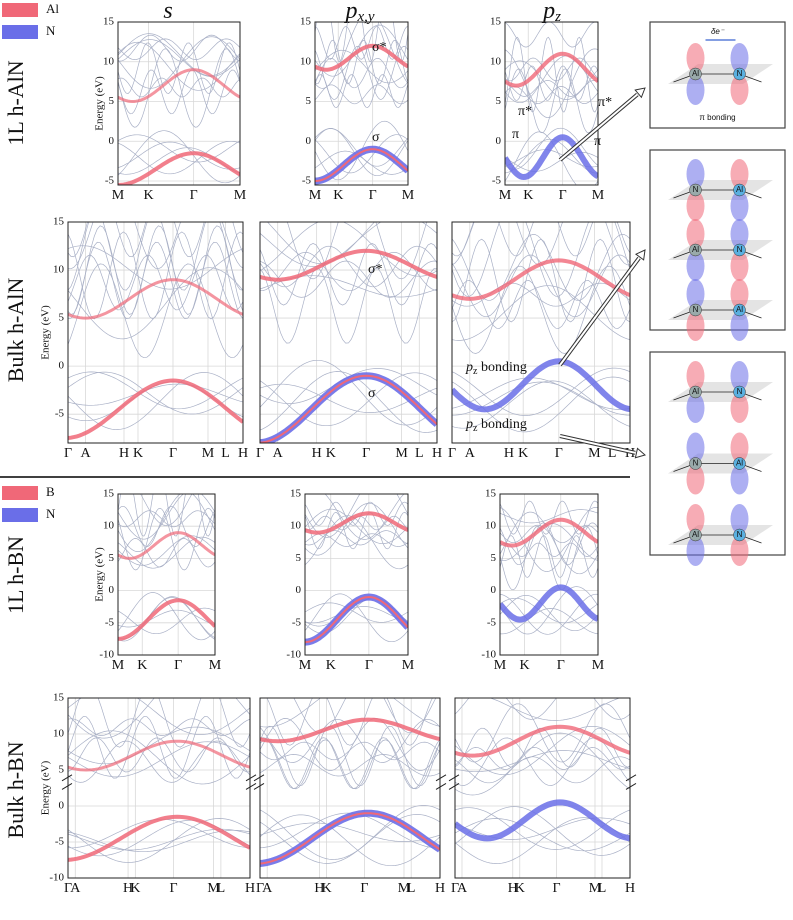 This screenshot has width=793, height=920. I want to click on annotation: σ*, so click(375, 269).